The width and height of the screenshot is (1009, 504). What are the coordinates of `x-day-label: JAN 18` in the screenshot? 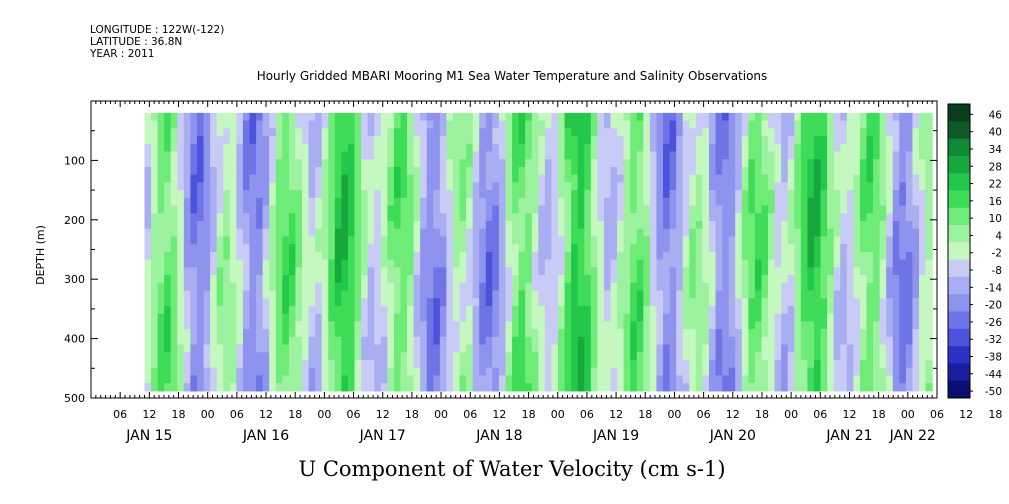 It's located at (498, 436).